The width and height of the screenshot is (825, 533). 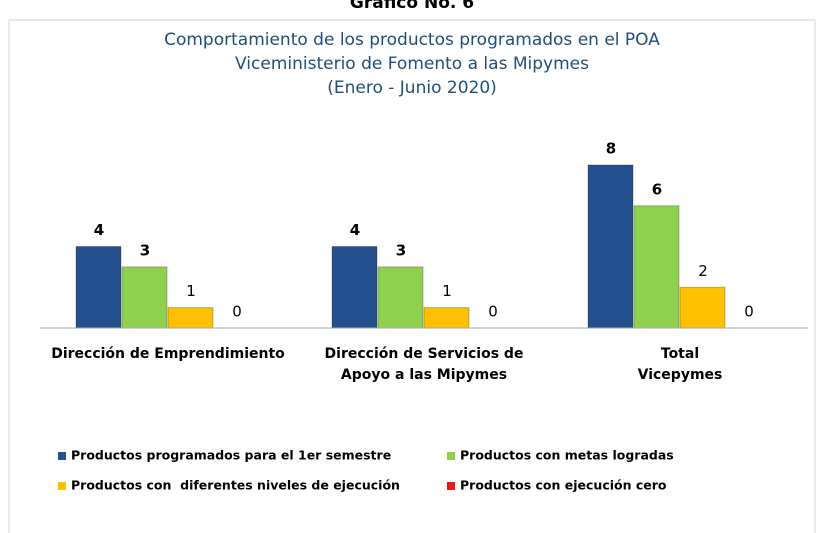 What do you see at coordinates (424, 375) in the screenshot?
I see `x-tick-label: Apoyo a las Mipymes` at bounding box center [424, 375].